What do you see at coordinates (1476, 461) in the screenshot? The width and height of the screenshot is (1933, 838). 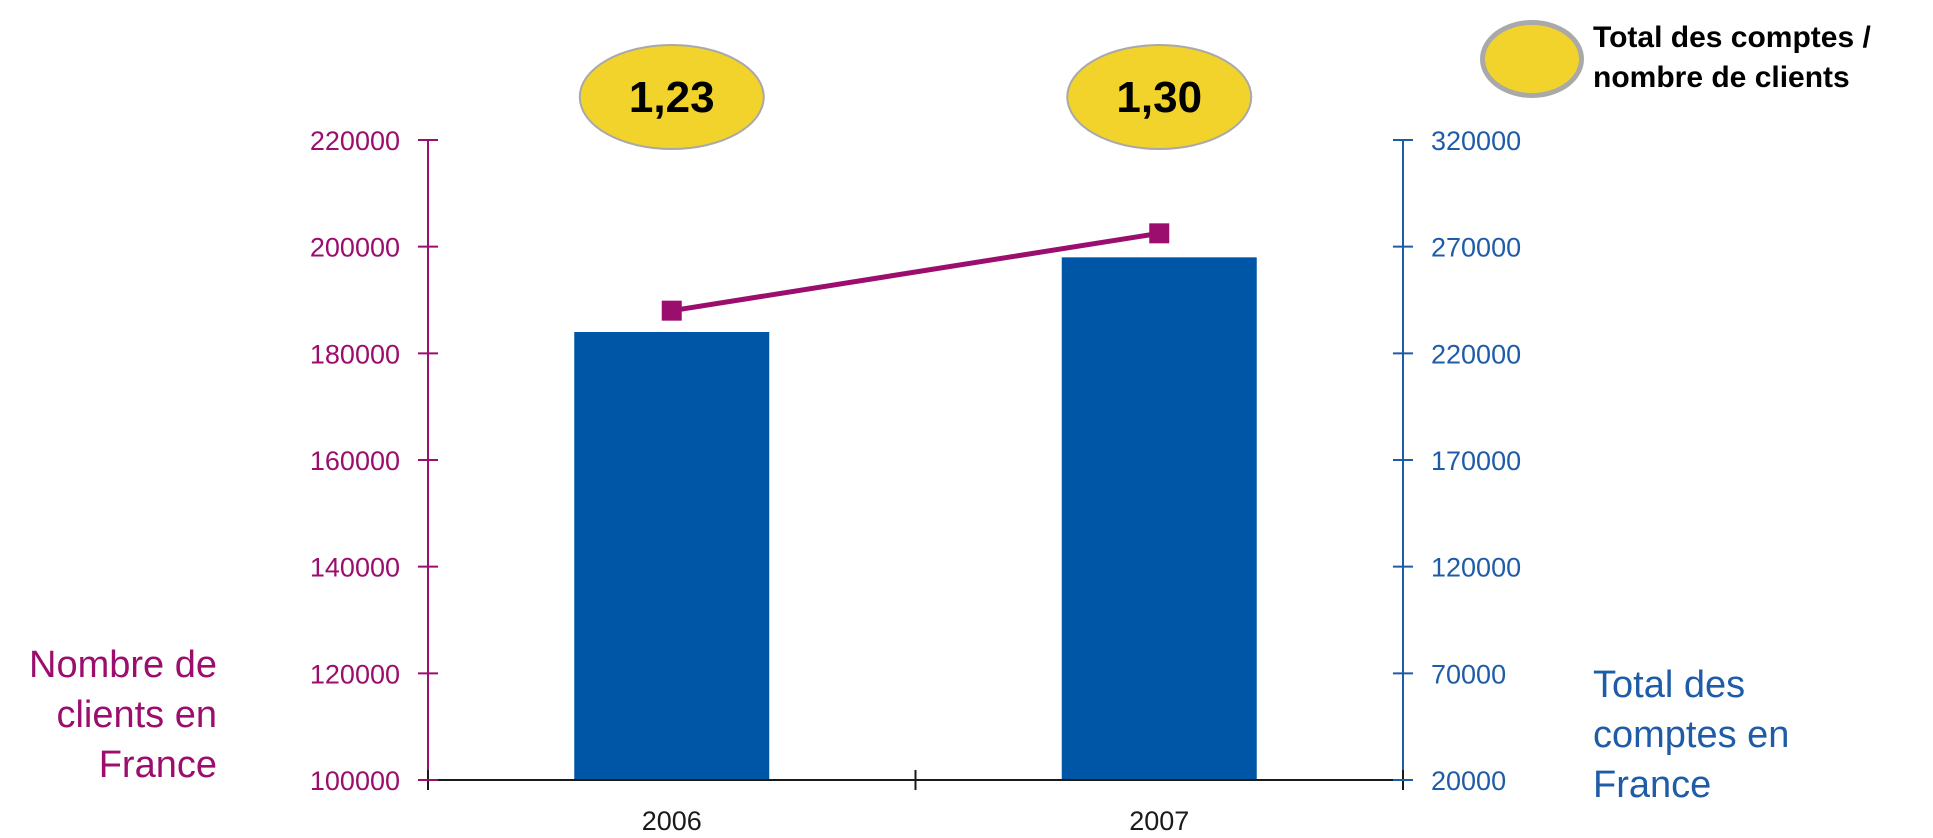 I see `y-right-tick-label: 170000` at bounding box center [1476, 461].